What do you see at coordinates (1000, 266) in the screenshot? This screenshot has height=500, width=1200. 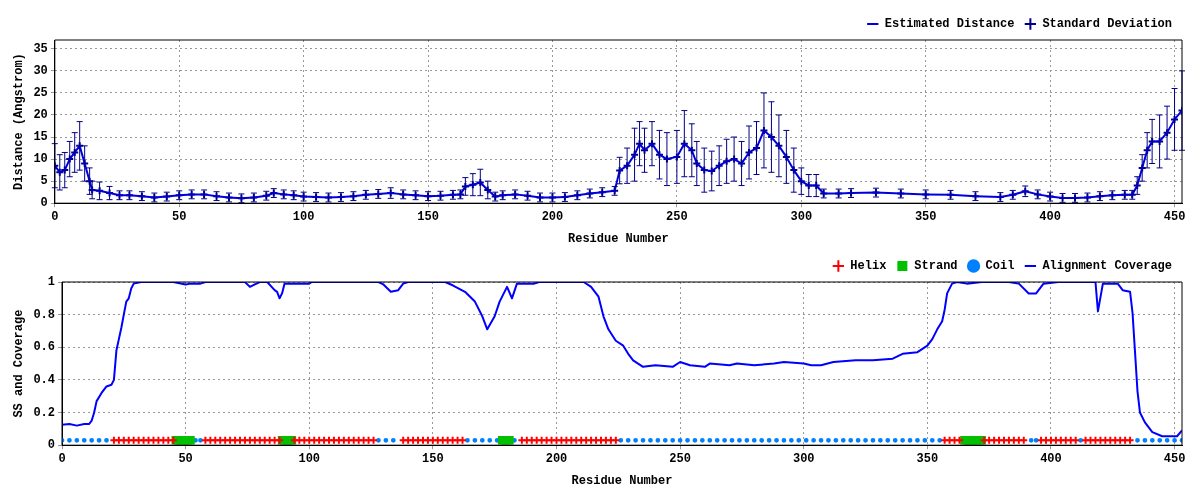 I see `legend-label: Coil` at bounding box center [1000, 266].